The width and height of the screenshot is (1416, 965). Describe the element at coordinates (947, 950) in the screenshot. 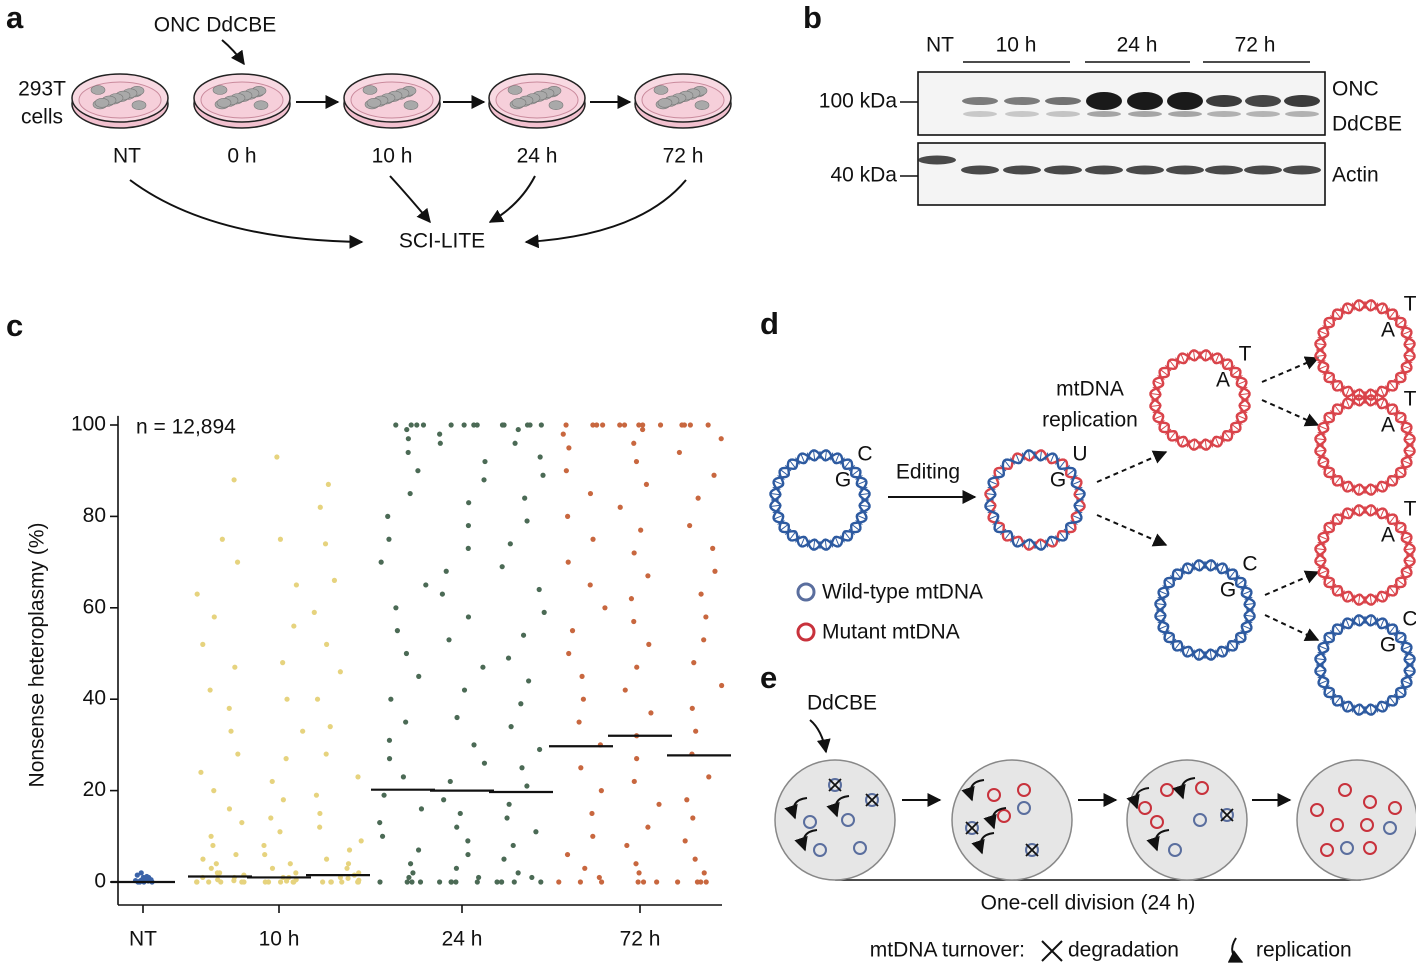

I see `turnover-label: mtDNA turnover:` at that location.